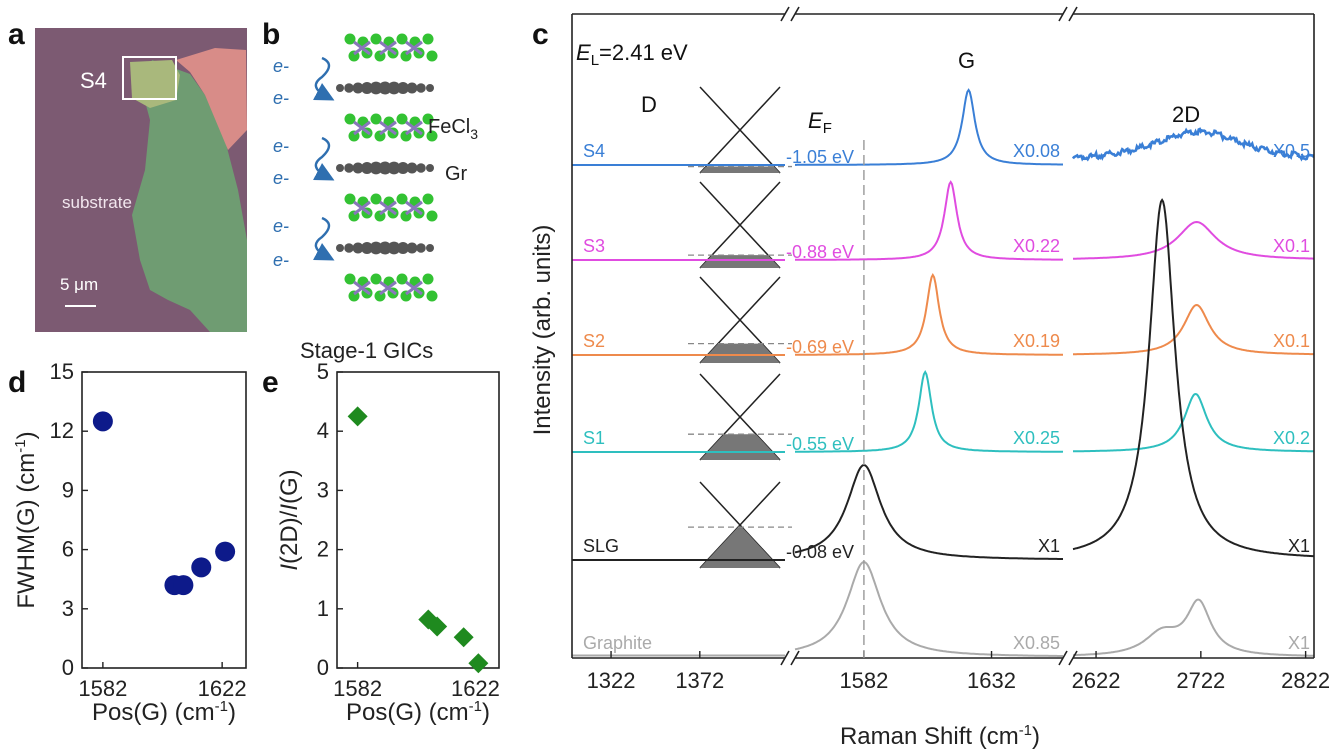 The image size is (1344, 751). I want to click on panel-d-ytick-label: 6, so click(68, 549).